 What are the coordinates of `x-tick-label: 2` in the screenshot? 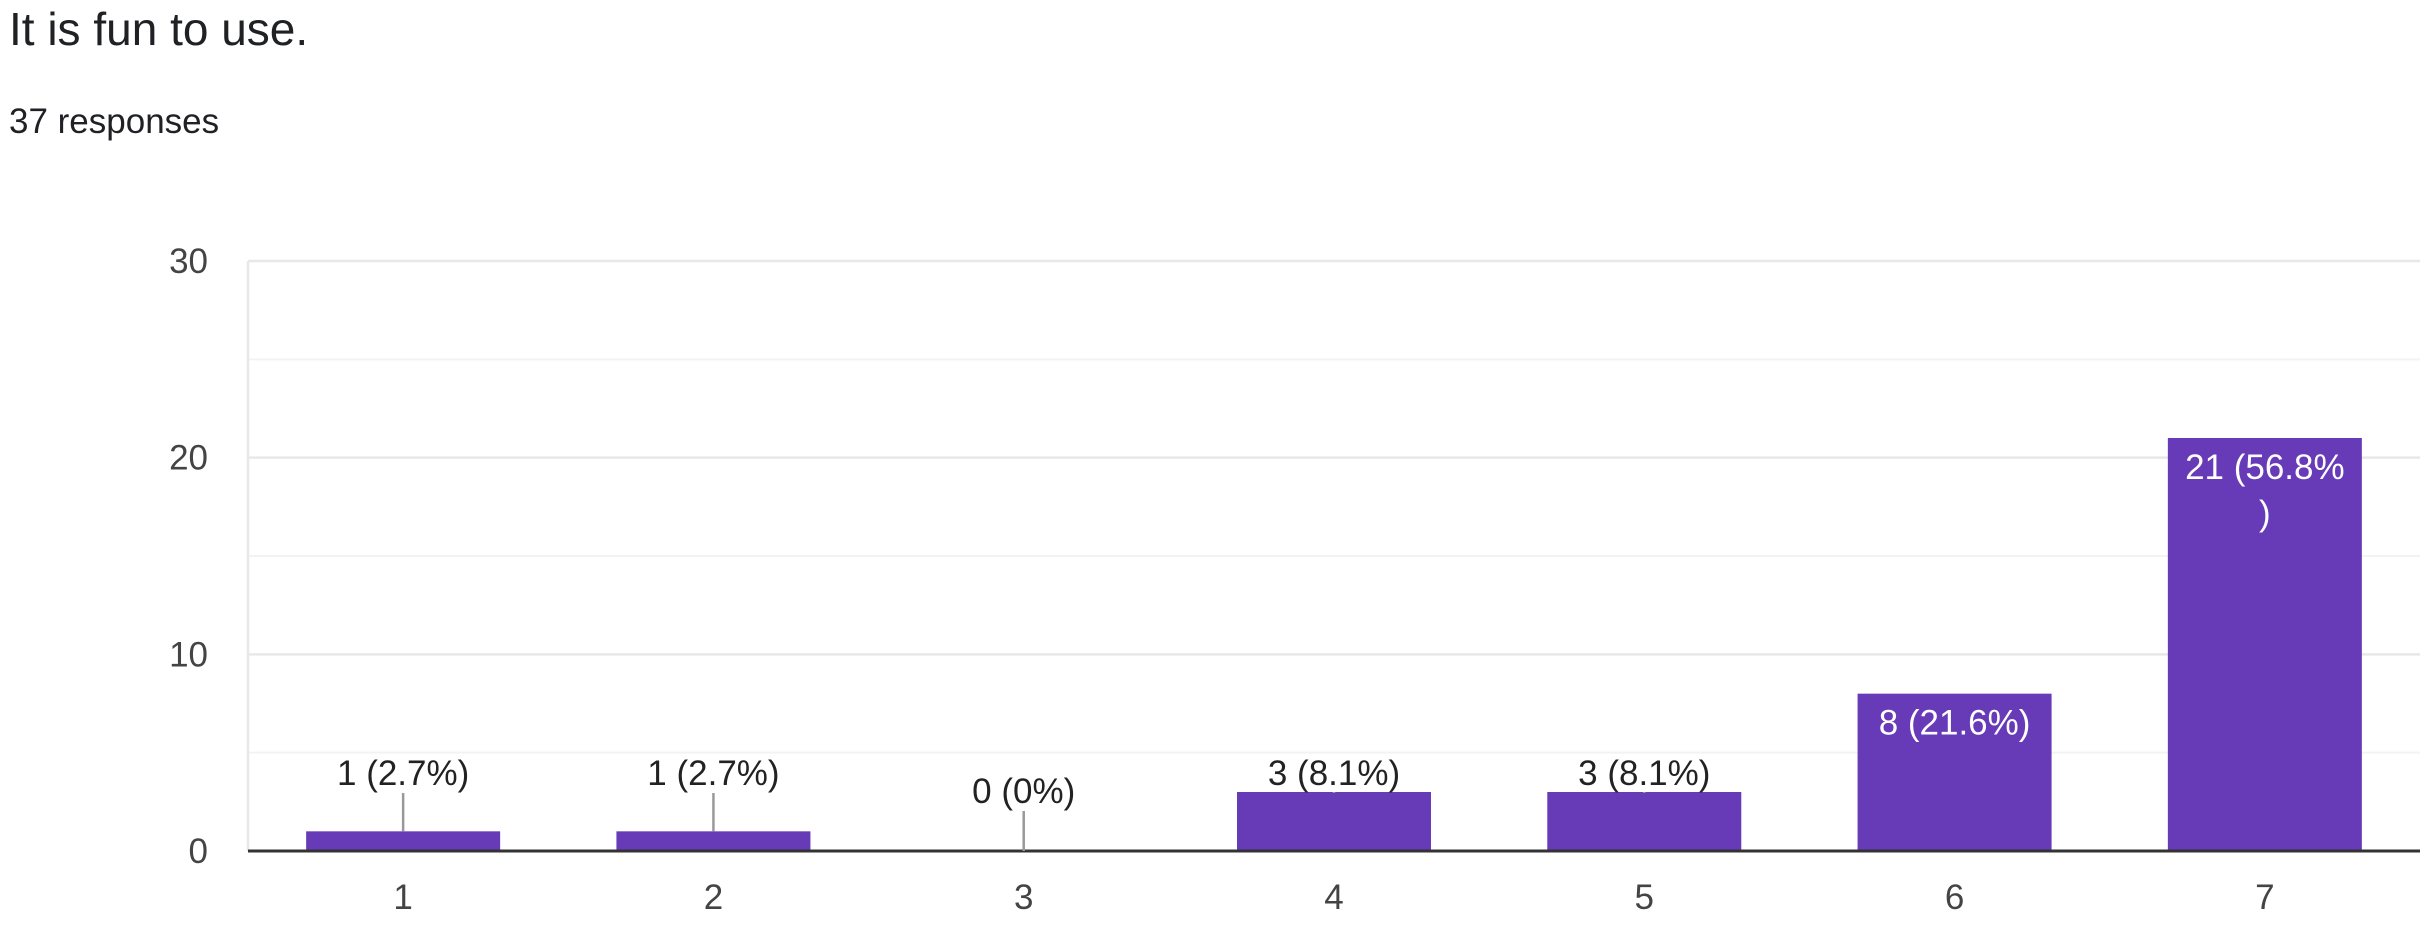 It's located at (713, 897).